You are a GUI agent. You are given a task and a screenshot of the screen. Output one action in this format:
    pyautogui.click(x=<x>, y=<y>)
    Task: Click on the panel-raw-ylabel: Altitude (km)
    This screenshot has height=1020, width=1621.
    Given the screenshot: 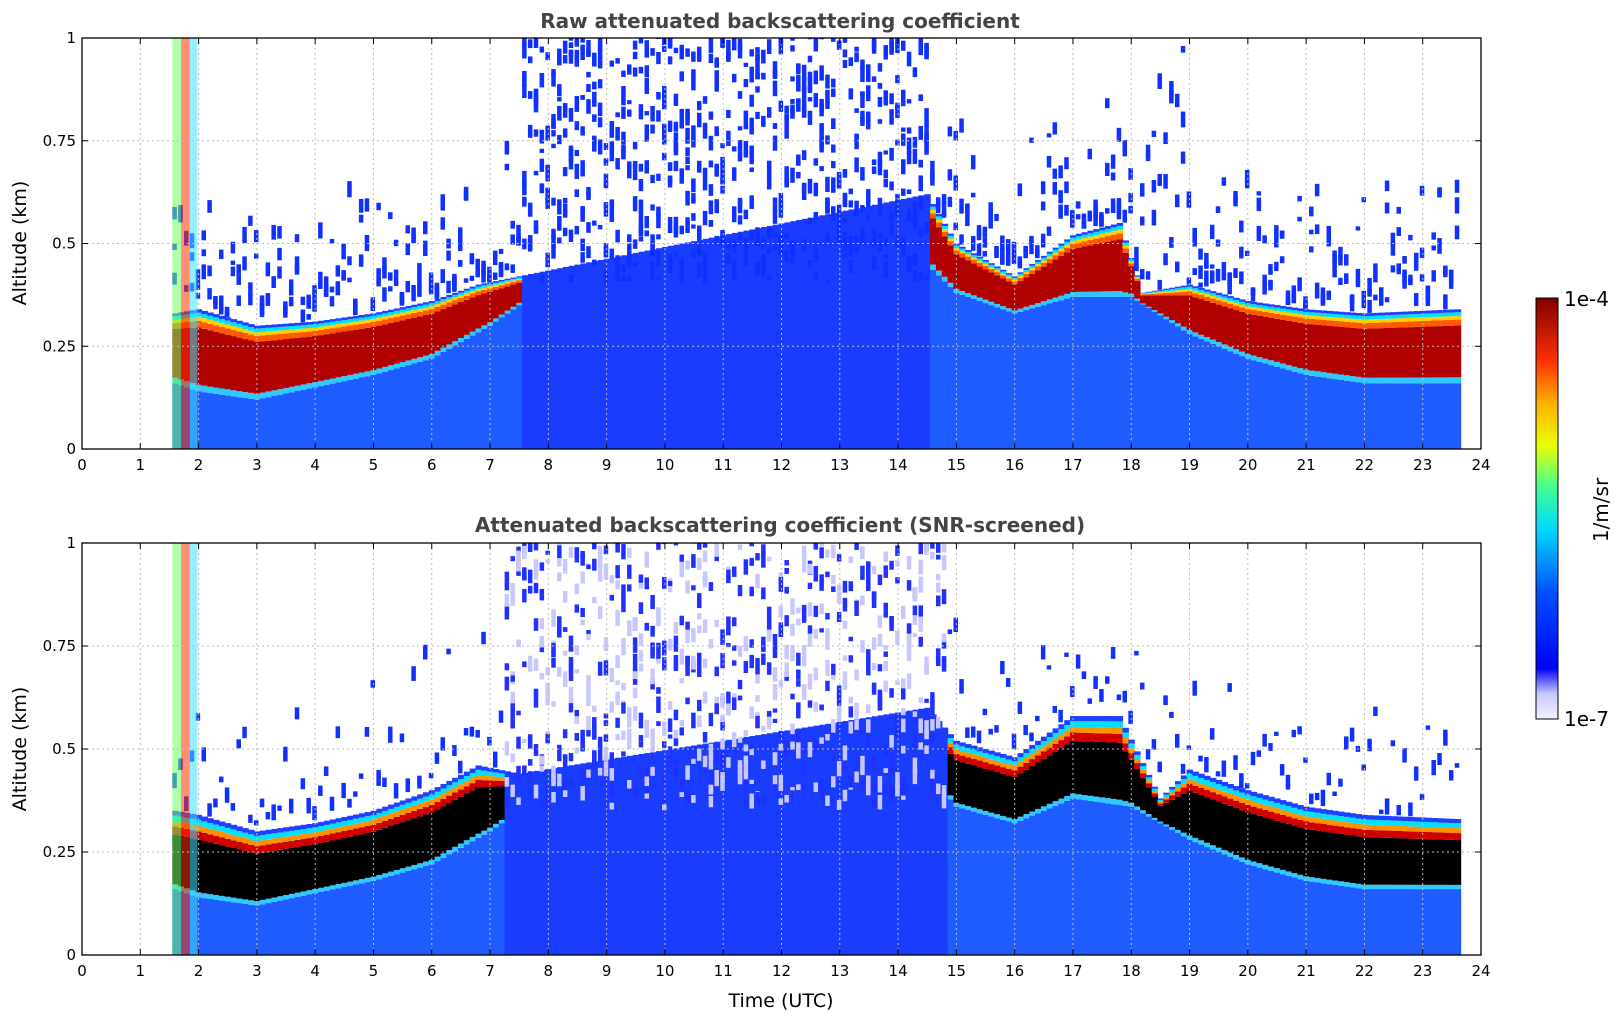 What is the action you would take?
    pyautogui.click(x=20, y=243)
    